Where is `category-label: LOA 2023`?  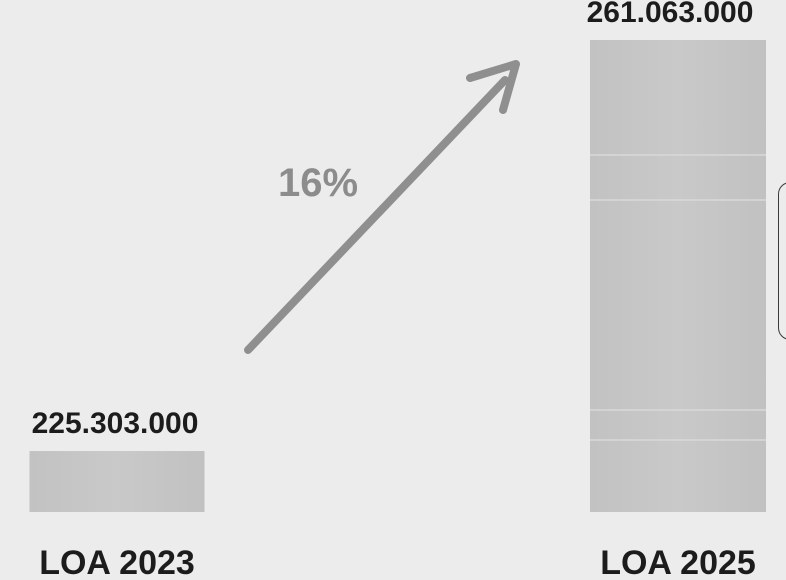 category-label: LOA 2023 is located at coordinates (117, 562).